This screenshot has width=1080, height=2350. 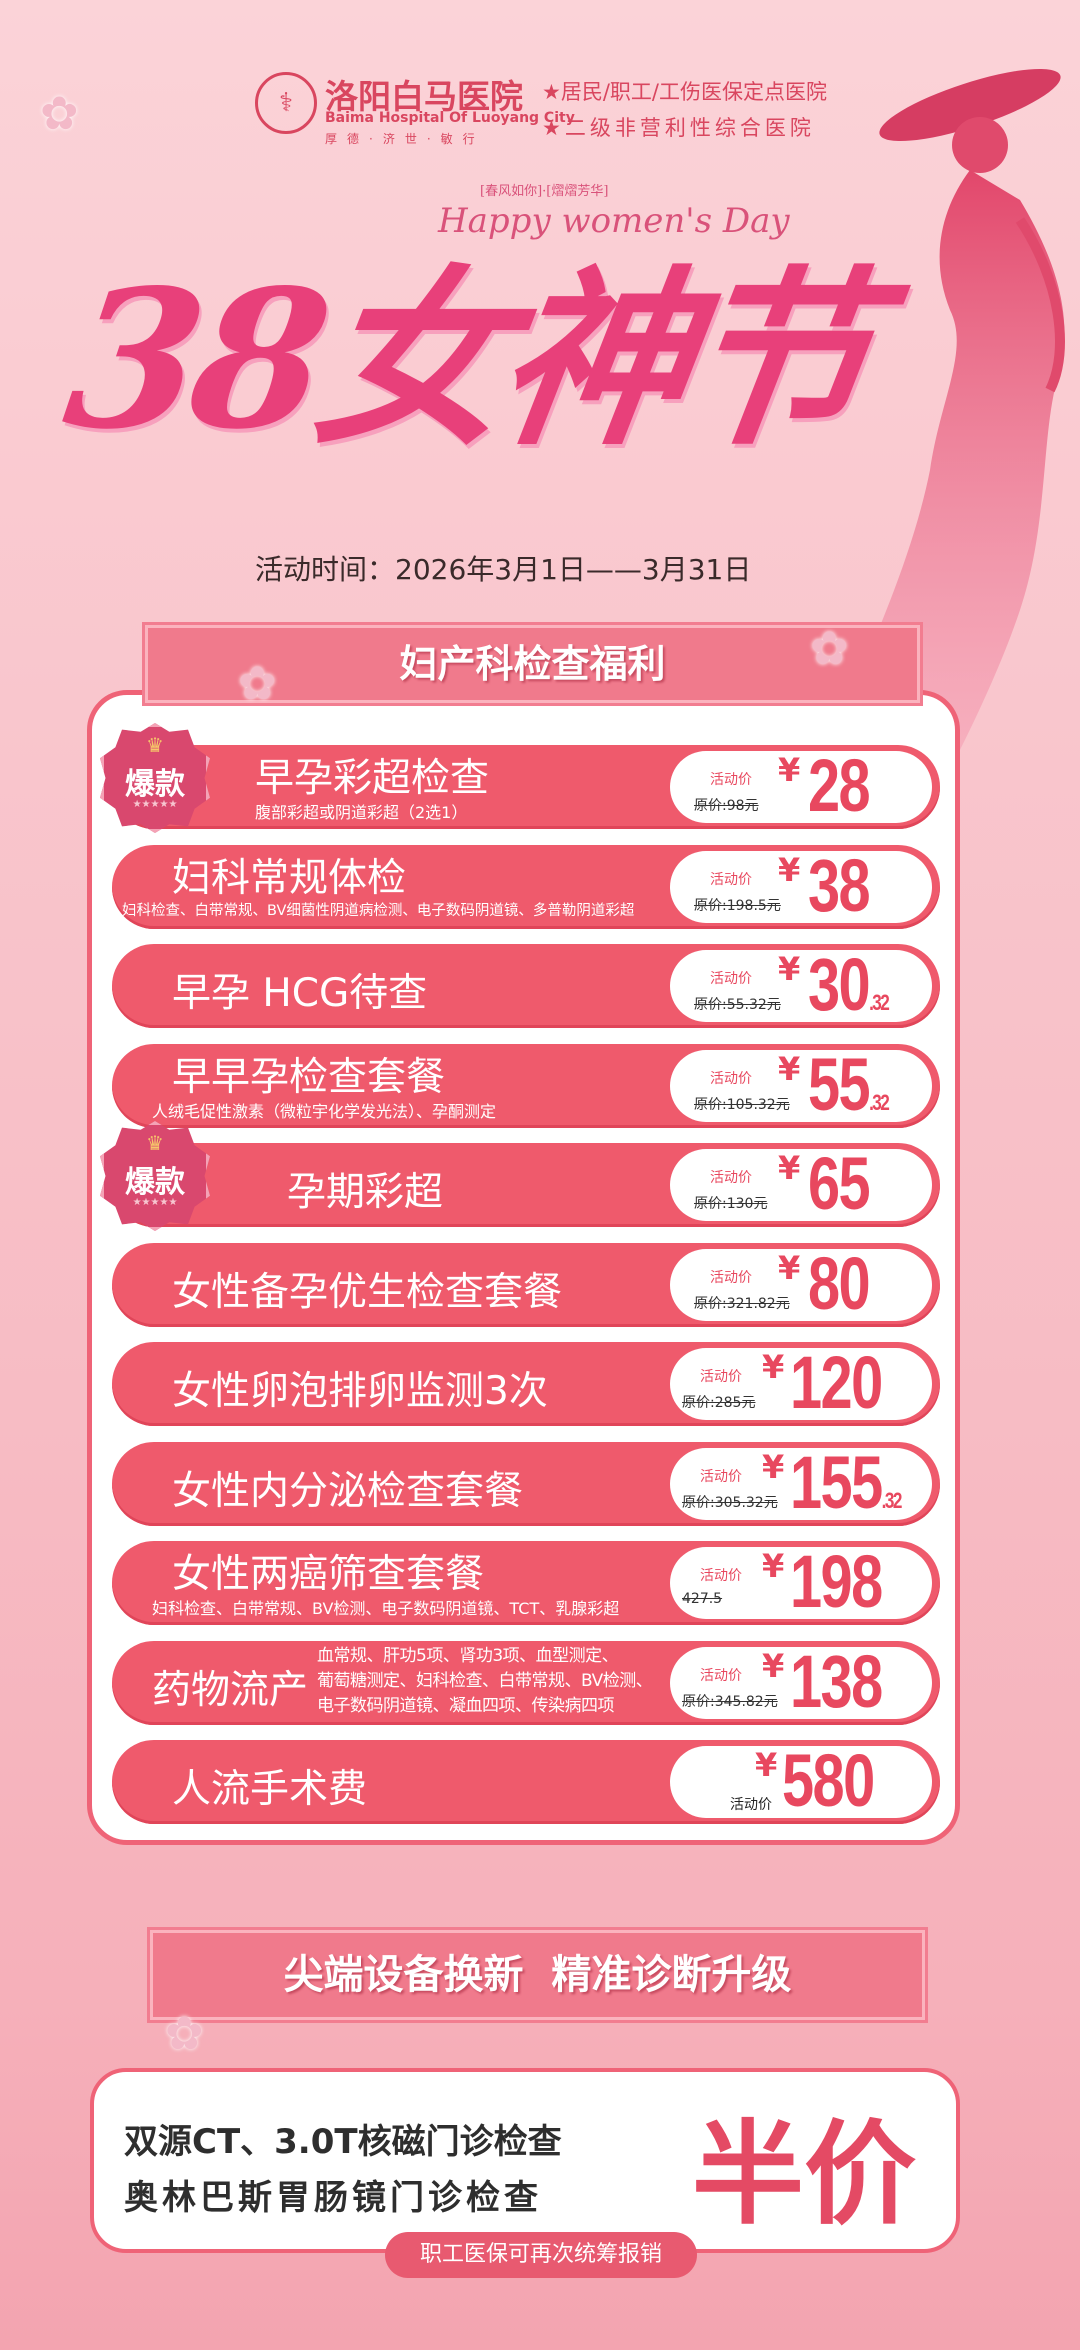 I want to click on hospital-name-en: Baima Hospital Of Luoyang City, so click(x=450, y=118).